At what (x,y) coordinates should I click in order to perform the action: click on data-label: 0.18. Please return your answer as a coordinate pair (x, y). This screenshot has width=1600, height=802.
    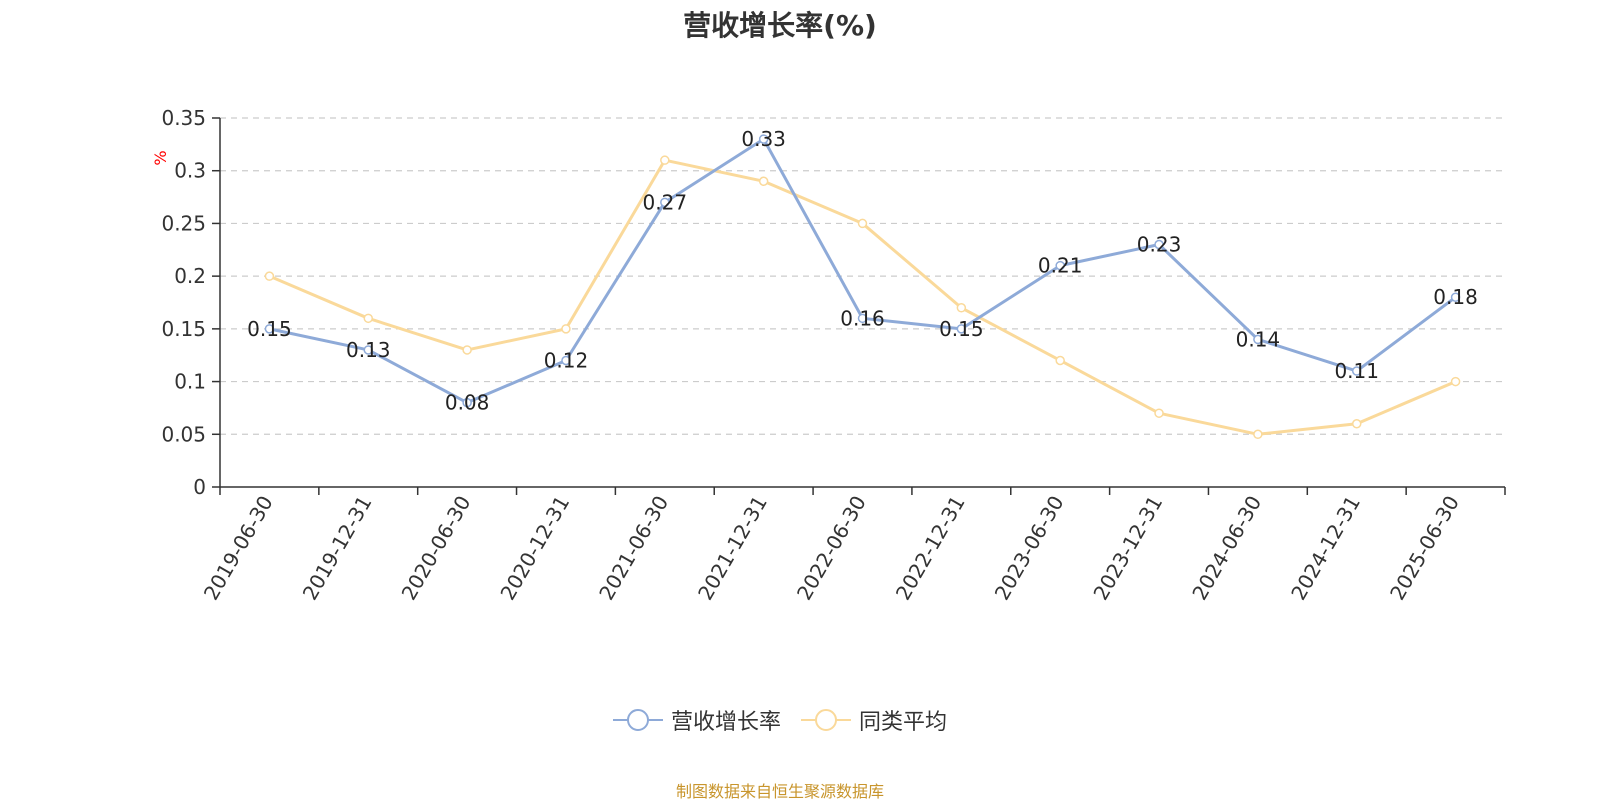
    Looking at the image, I should click on (1455, 297).